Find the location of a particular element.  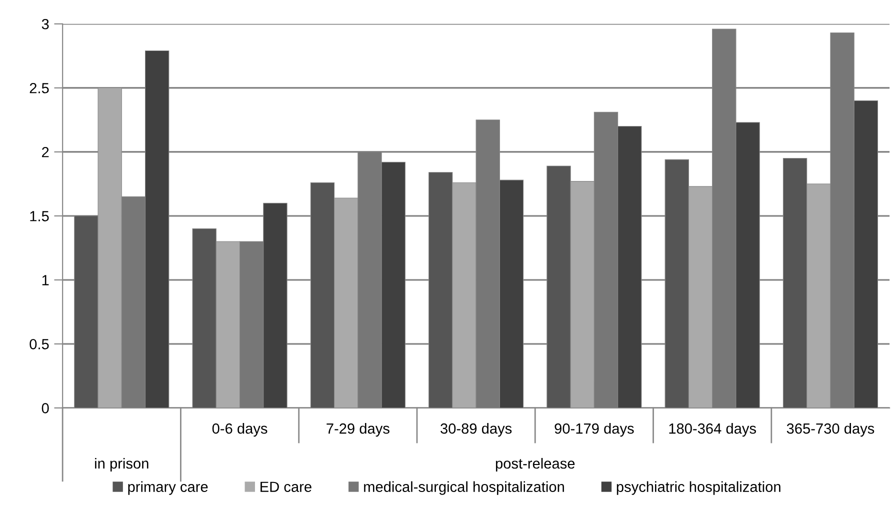

y-tick-label: 0.5 is located at coordinates (39, 344).